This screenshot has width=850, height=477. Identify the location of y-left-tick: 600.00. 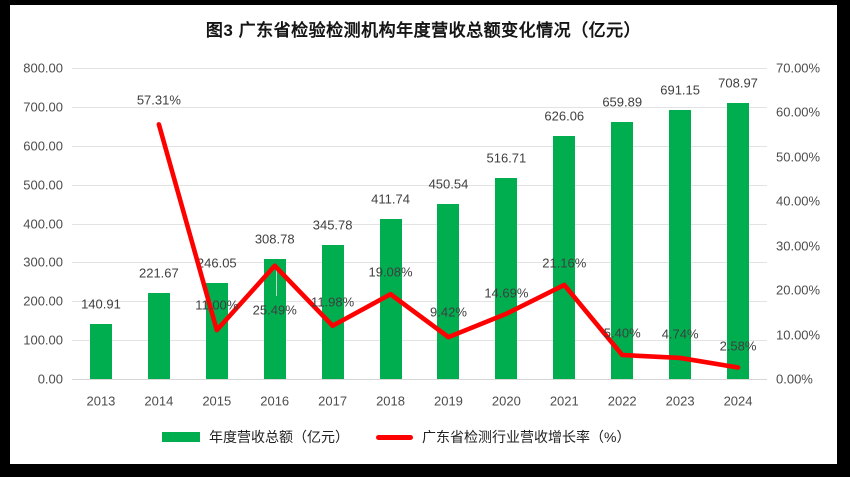
(43, 146).